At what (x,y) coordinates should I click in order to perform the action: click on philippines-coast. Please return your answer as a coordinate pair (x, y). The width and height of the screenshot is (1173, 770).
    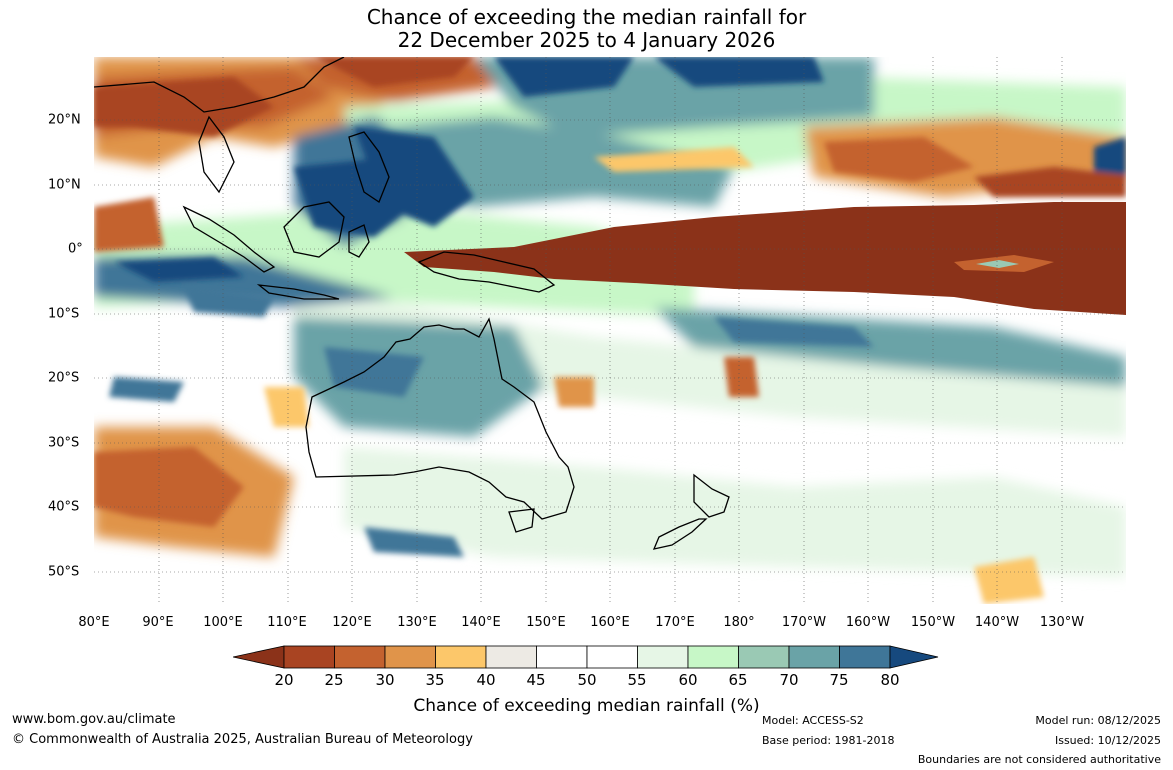
    Looking at the image, I should click on (369, 167).